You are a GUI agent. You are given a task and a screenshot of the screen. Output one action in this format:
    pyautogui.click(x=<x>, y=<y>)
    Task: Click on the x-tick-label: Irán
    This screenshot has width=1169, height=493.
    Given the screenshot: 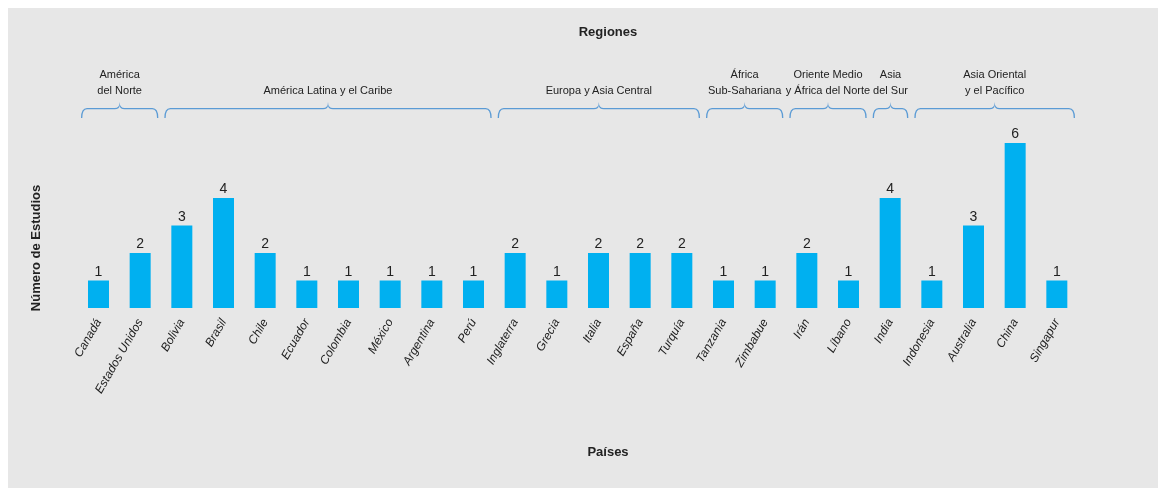 What is the action you would take?
    pyautogui.click(x=801, y=328)
    